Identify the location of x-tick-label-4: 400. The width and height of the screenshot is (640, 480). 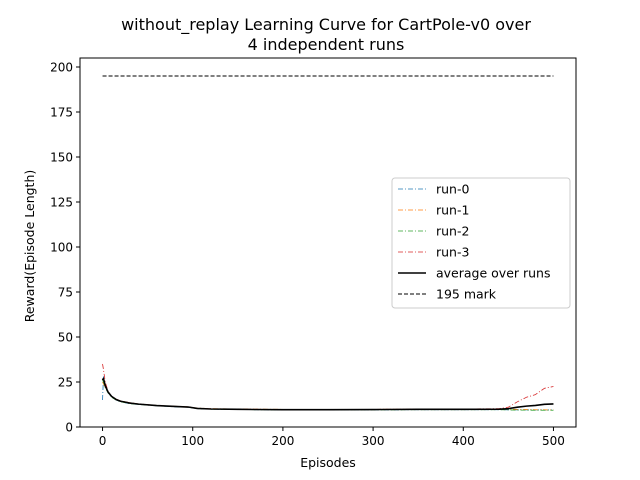
(463, 441).